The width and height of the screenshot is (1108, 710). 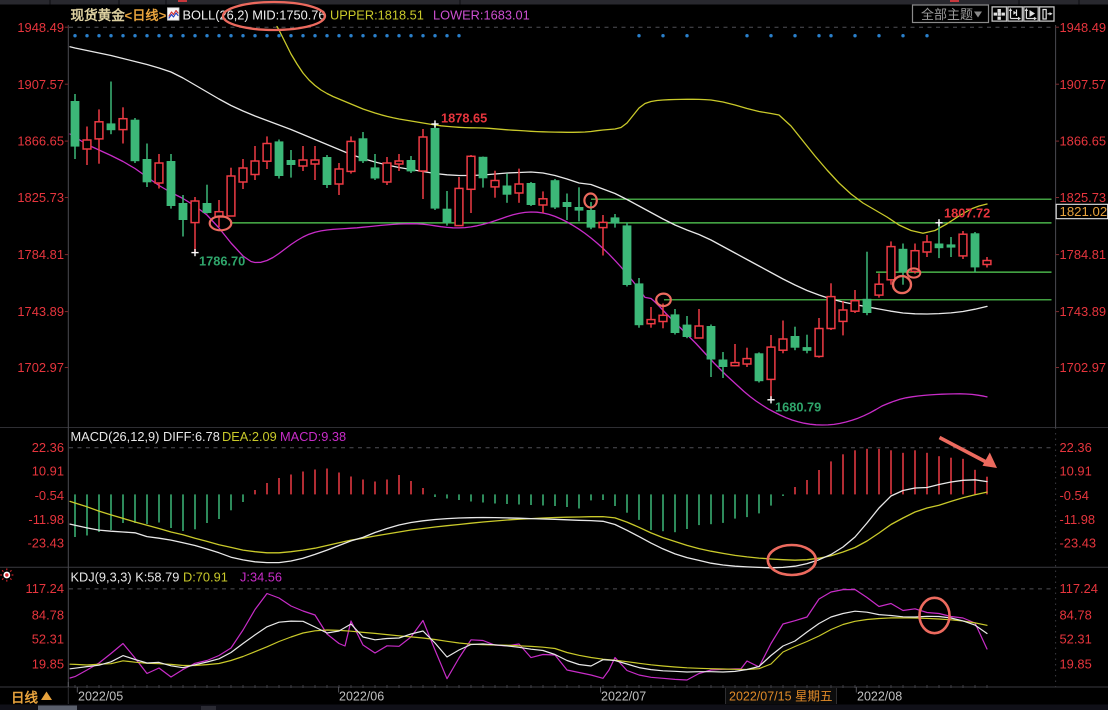 What do you see at coordinates (24, 698) in the screenshot?
I see `svg-text: 日线` at bounding box center [24, 698].